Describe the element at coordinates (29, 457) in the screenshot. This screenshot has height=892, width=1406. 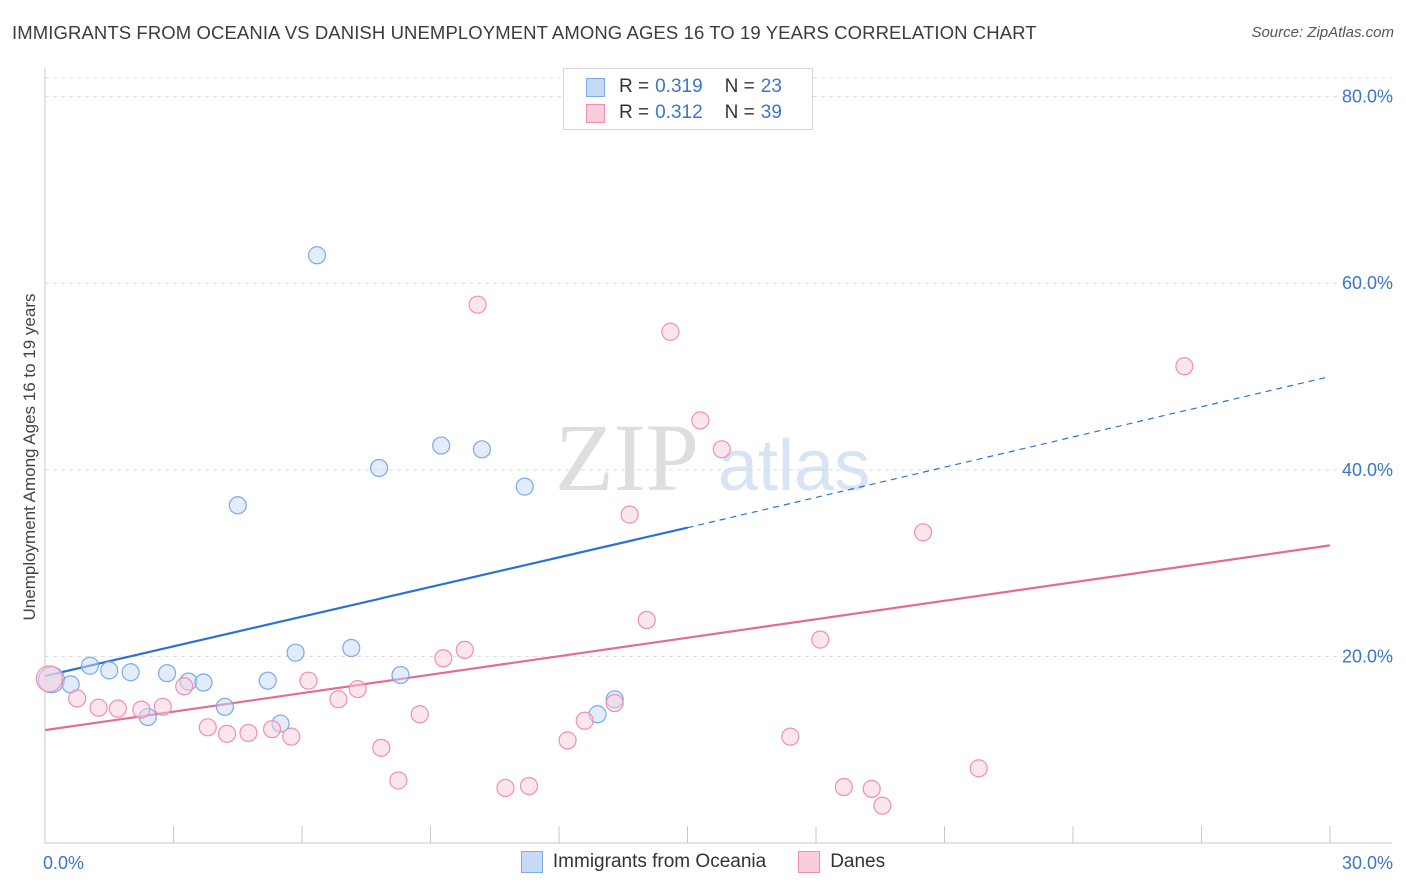
I see `y-axis-label: Unemployment Among Ages 16 to 19 years` at that location.